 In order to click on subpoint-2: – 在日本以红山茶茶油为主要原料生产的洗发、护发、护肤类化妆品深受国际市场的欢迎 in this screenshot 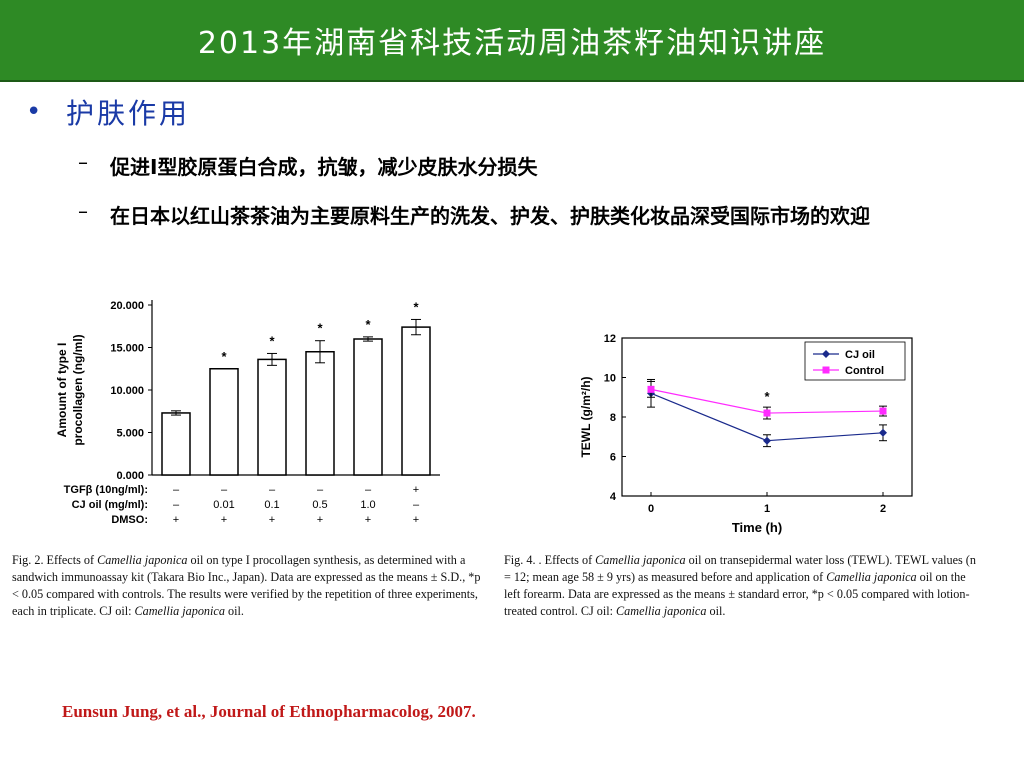, I will do `click(524, 216)`.